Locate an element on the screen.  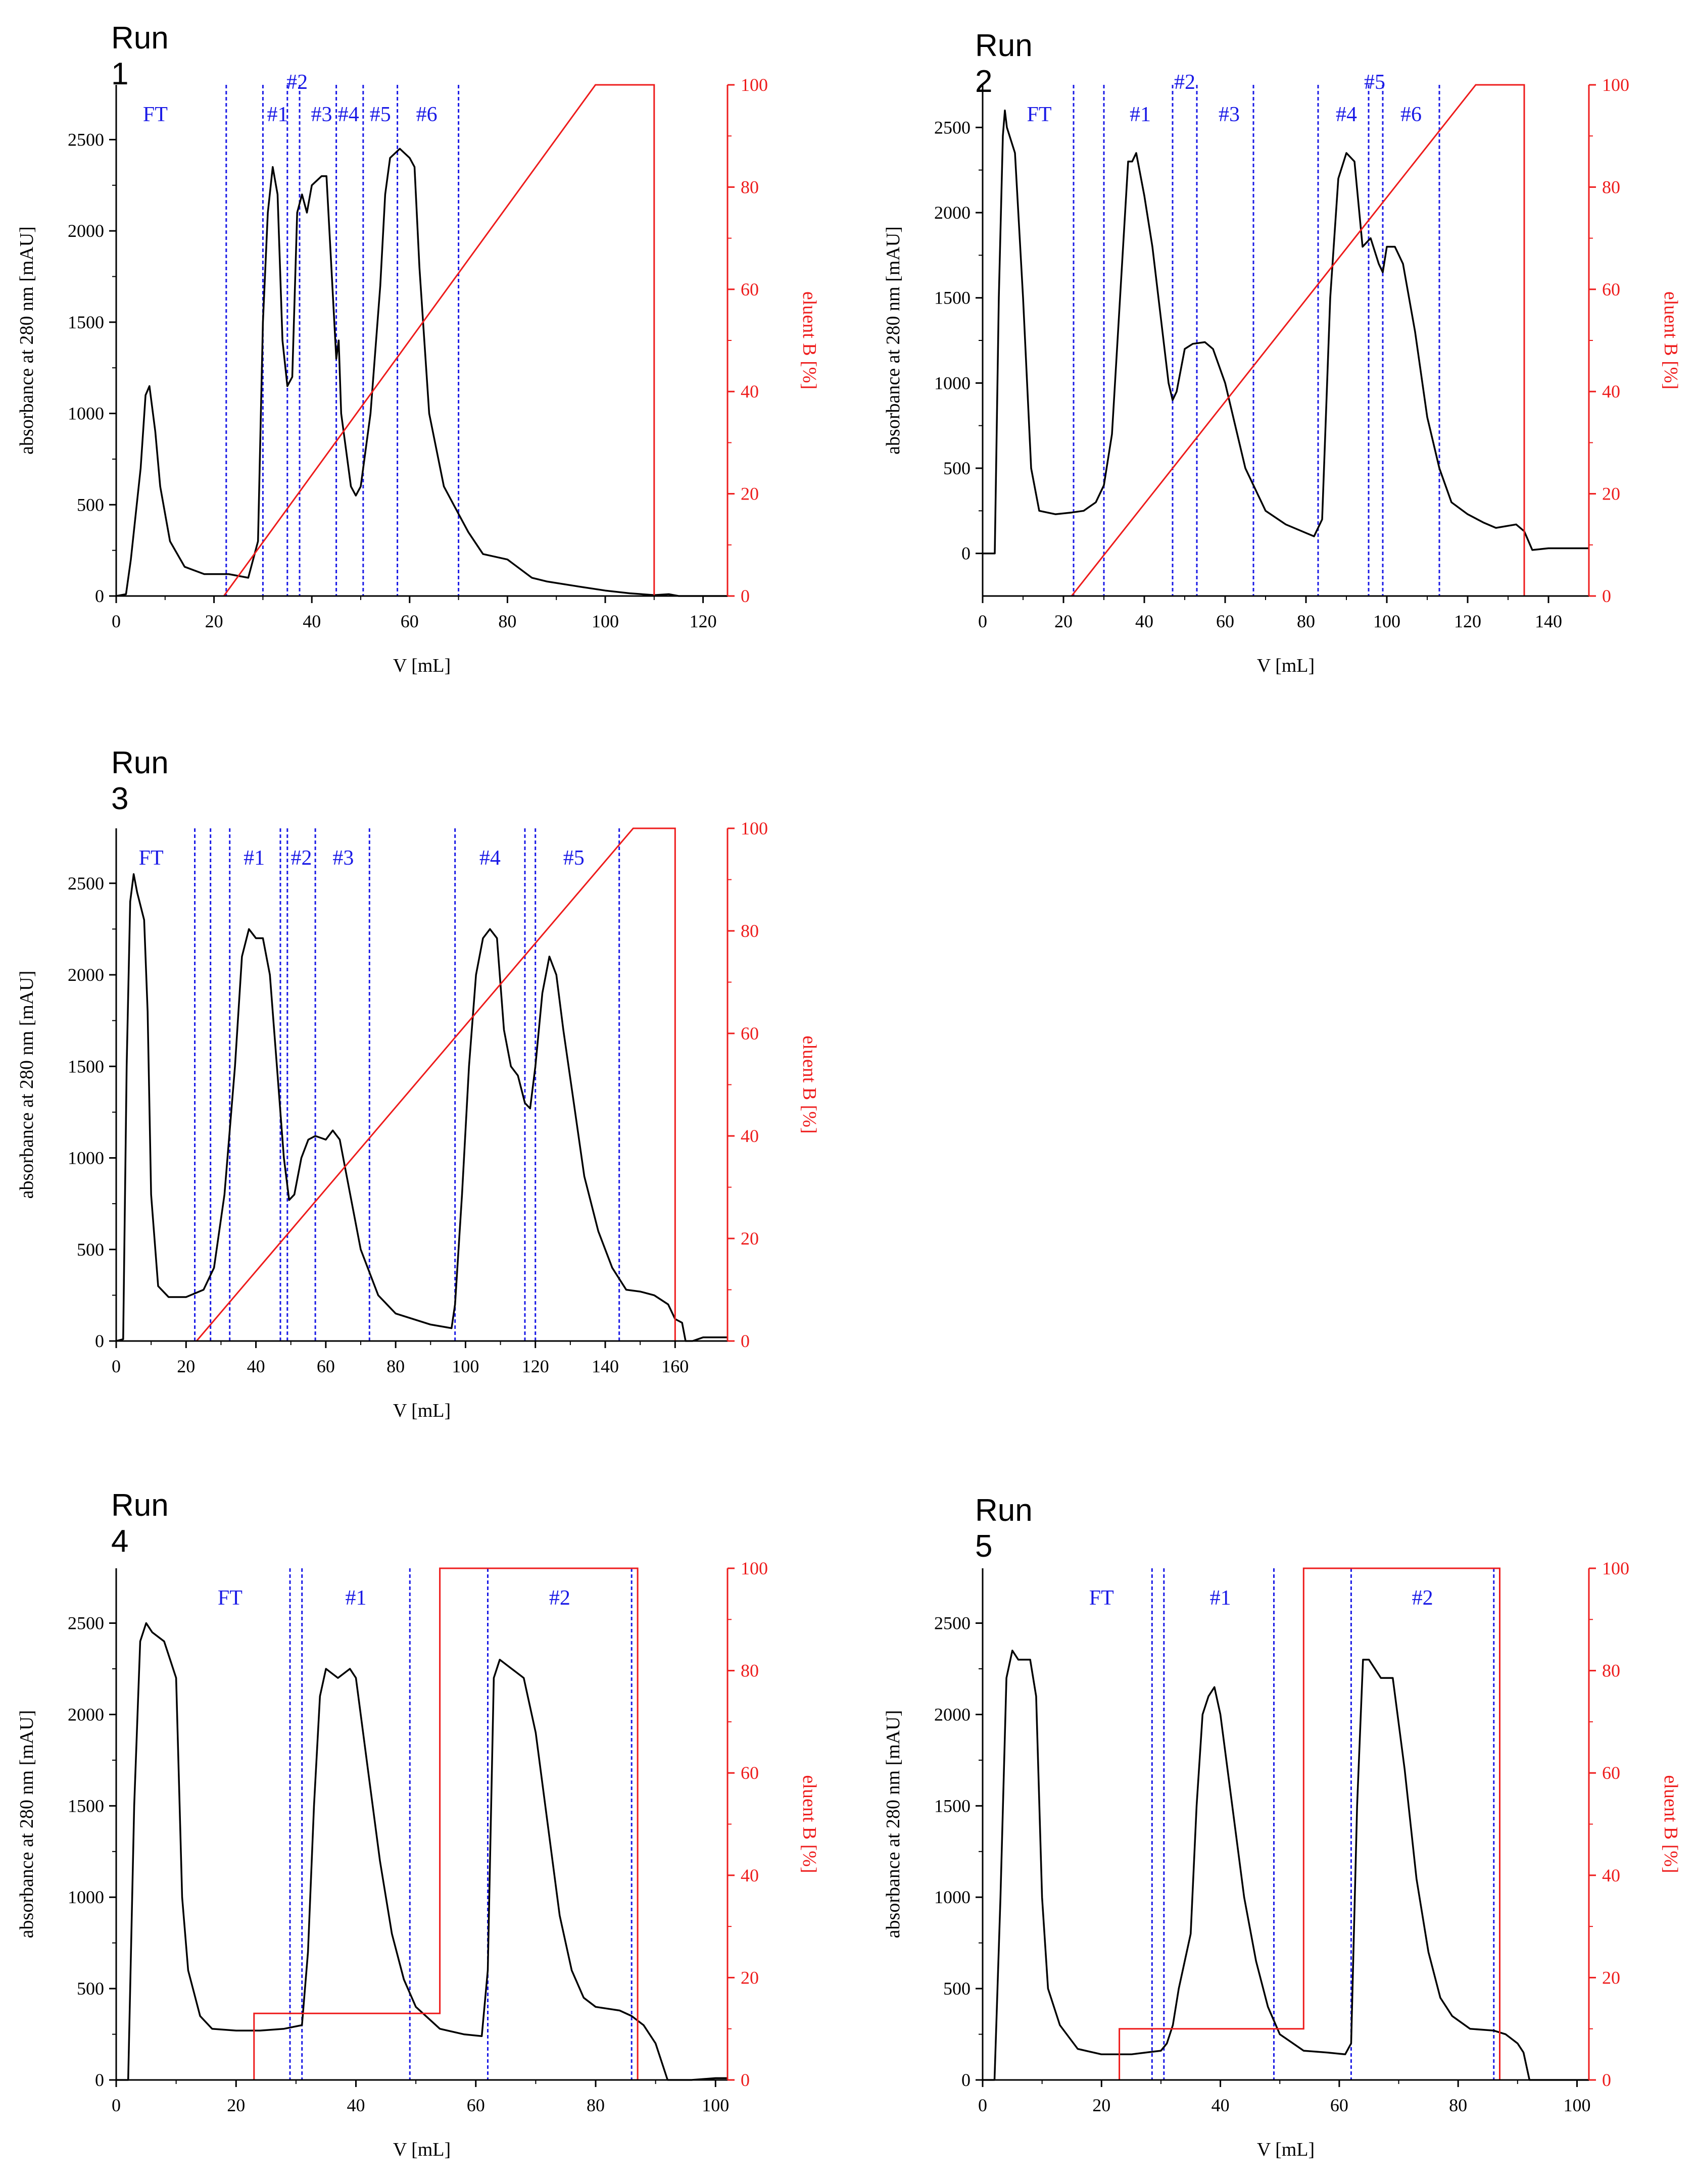
fraction-label: #5 is located at coordinates (1374, 82).